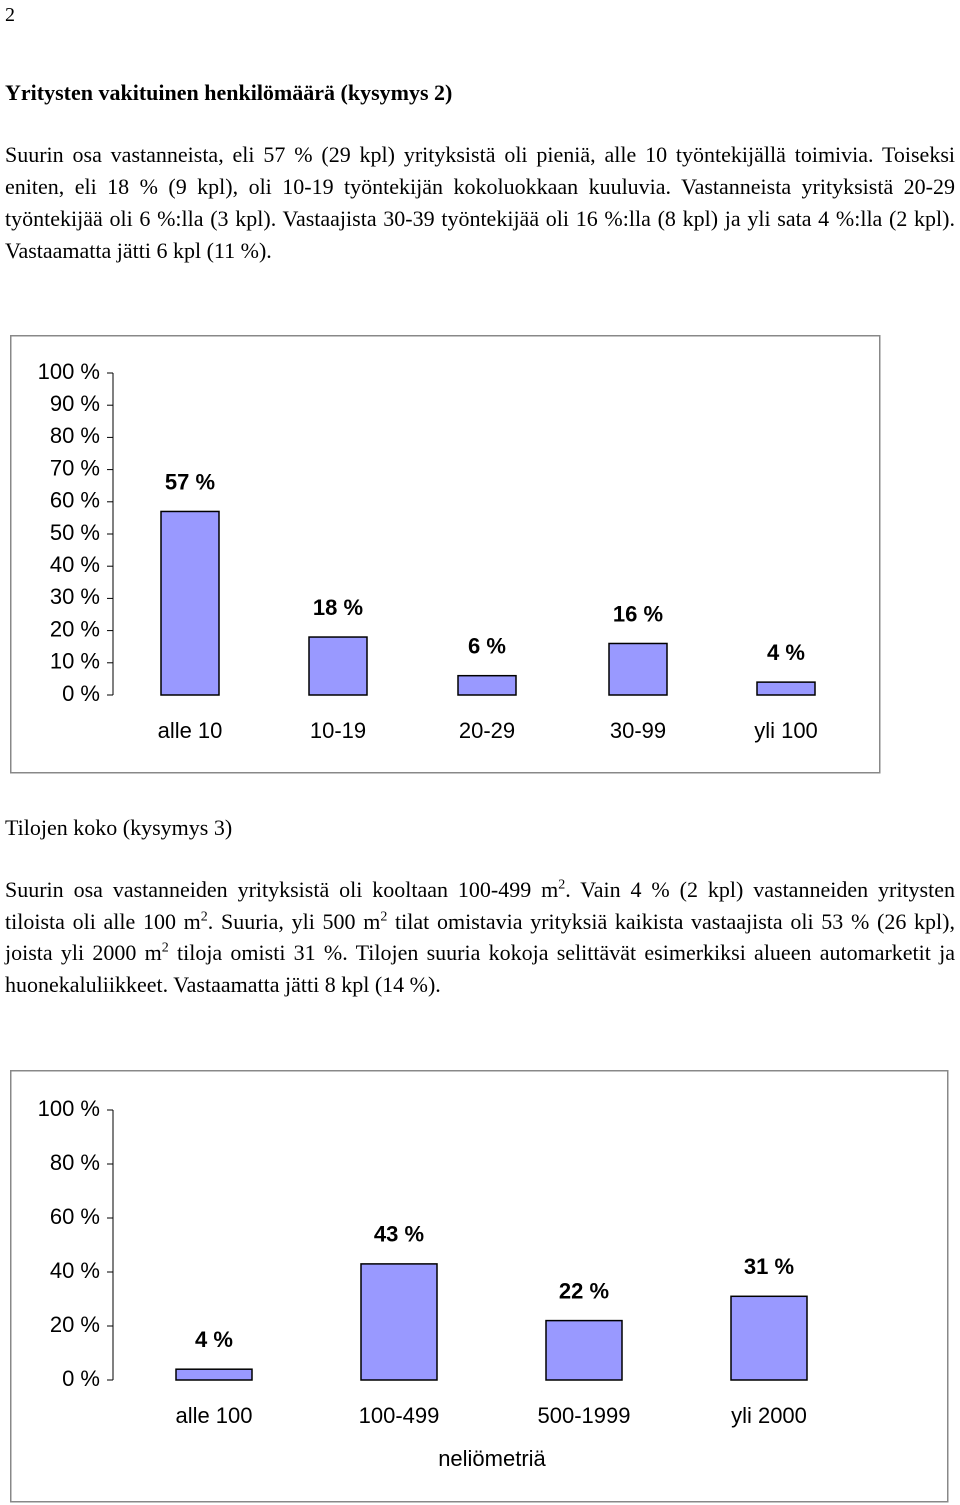 This screenshot has width=960, height=1505. Describe the element at coordinates (399, 1415) in the screenshot. I see `x-tick-label: 100-499` at that location.